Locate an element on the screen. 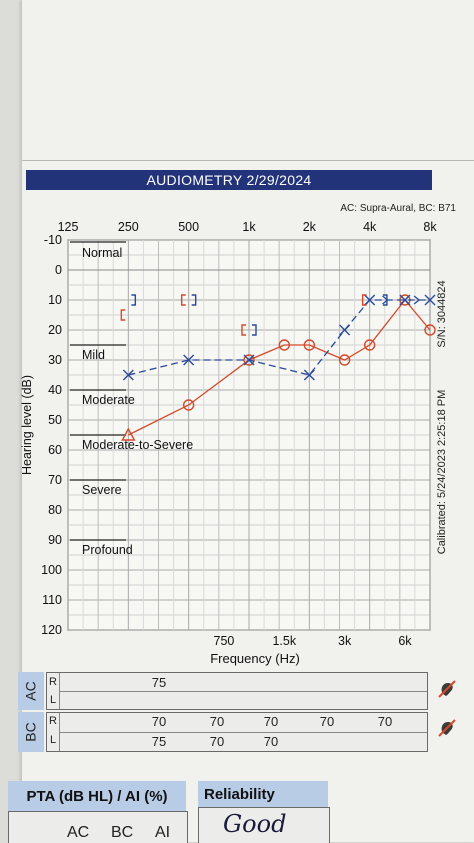 Image resolution: width=474 pixels, height=843 pixels. paper-fold-line is located at coordinates (248, 160).